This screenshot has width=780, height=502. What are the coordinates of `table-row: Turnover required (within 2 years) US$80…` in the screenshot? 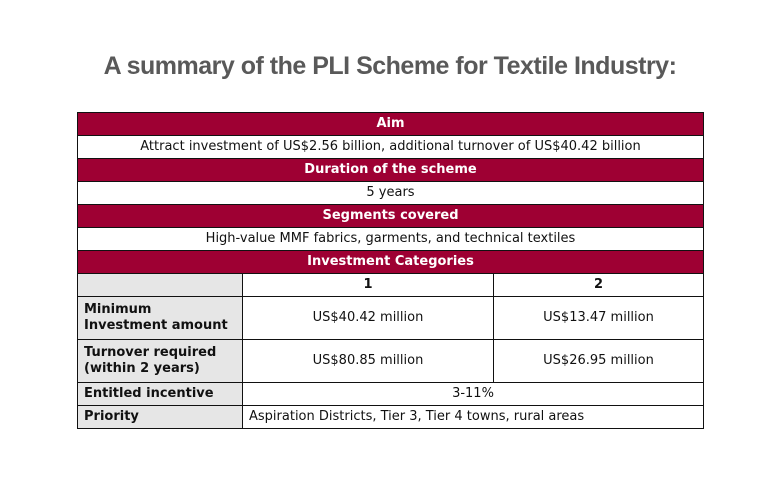 It's located at (391, 361).